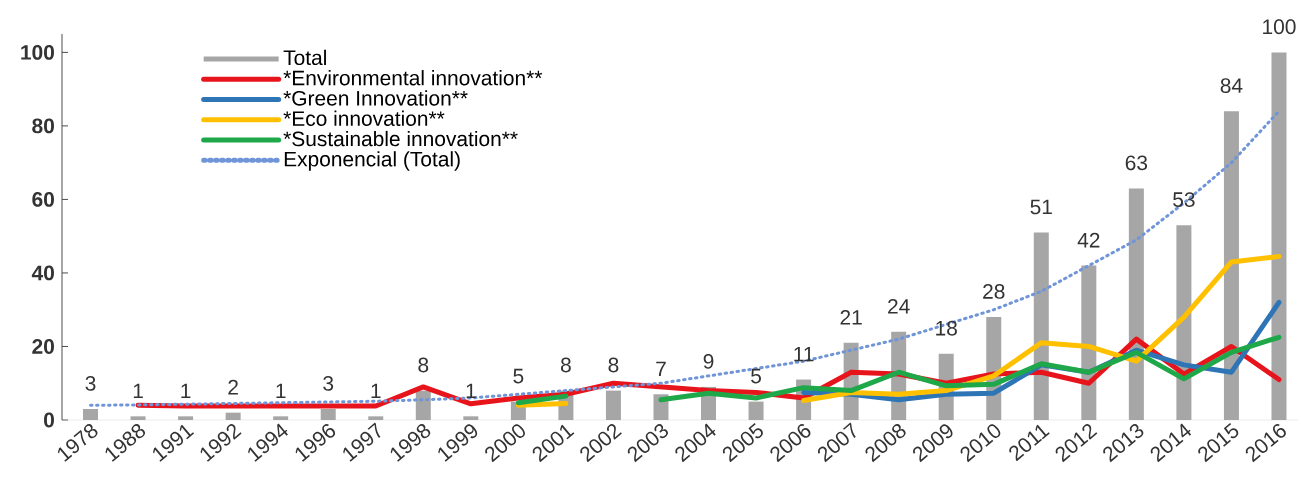  Describe the element at coordinates (1088, 240) in the screenshot. I see `data-label: 42` at that location.